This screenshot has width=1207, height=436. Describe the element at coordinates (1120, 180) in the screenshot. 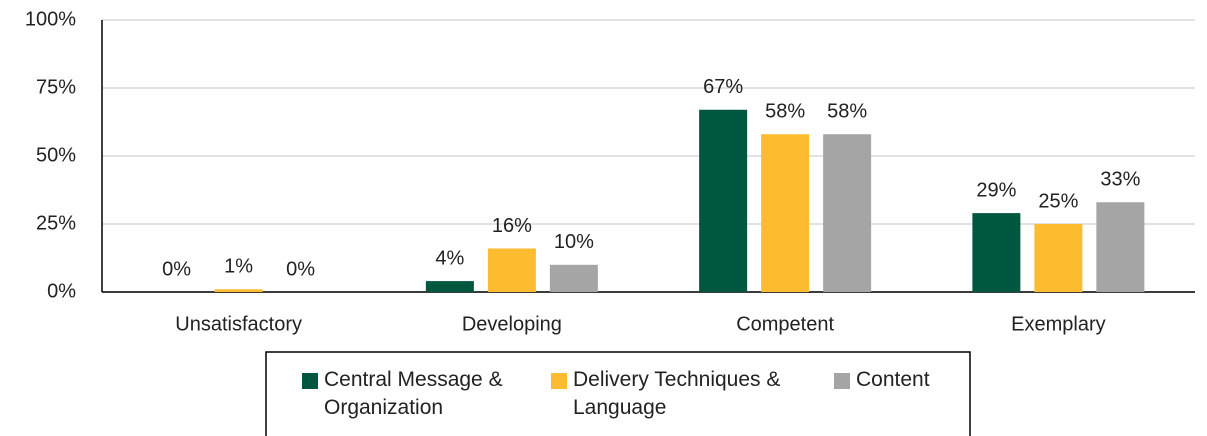

I see `data-label: 33%` at that location.